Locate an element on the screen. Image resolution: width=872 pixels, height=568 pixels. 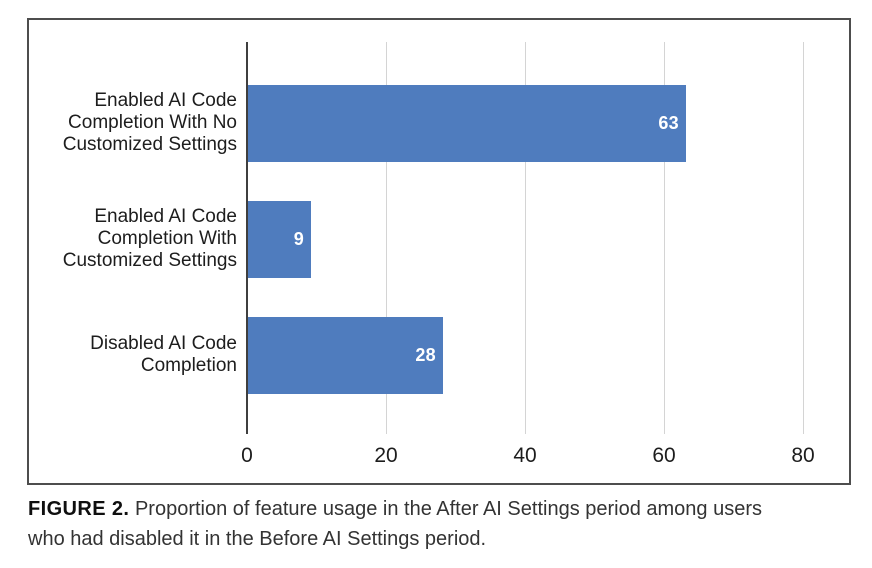
category-label-line: Completion is located at coordinates (188, 365).